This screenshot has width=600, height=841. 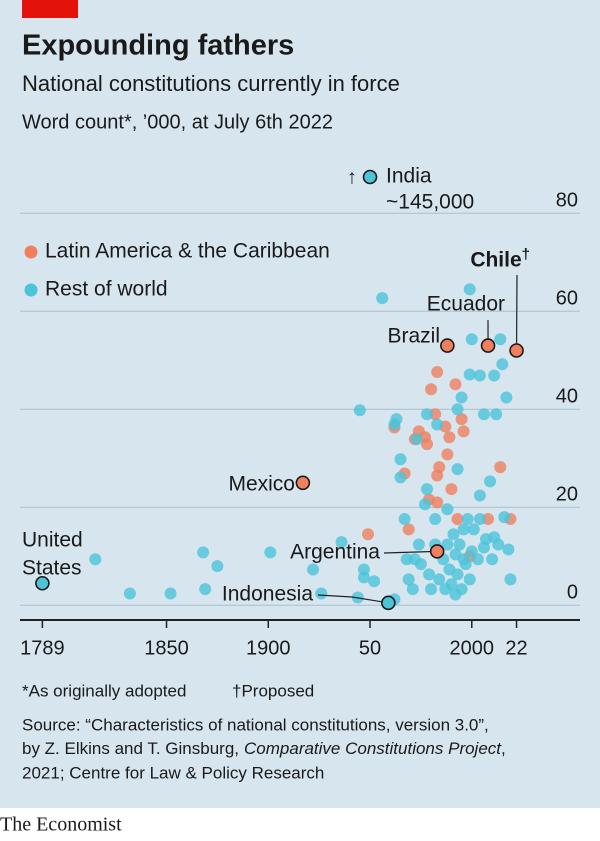 I want to click on source-part: ,, so click(x=503, y=748).